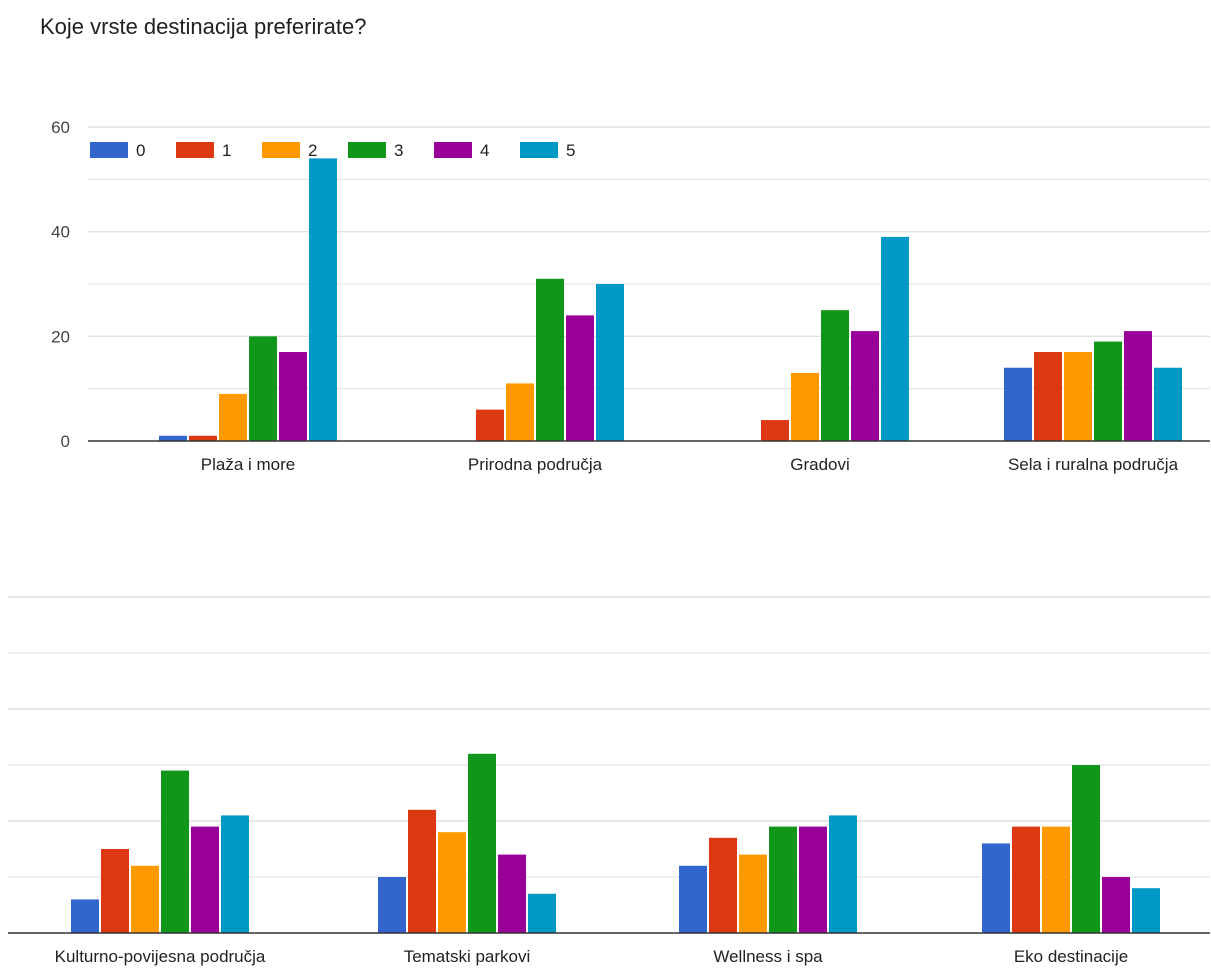  Describe the element at coordinates (60, 127) in the screenshot. I see `y-tick-label: 60` at that location.